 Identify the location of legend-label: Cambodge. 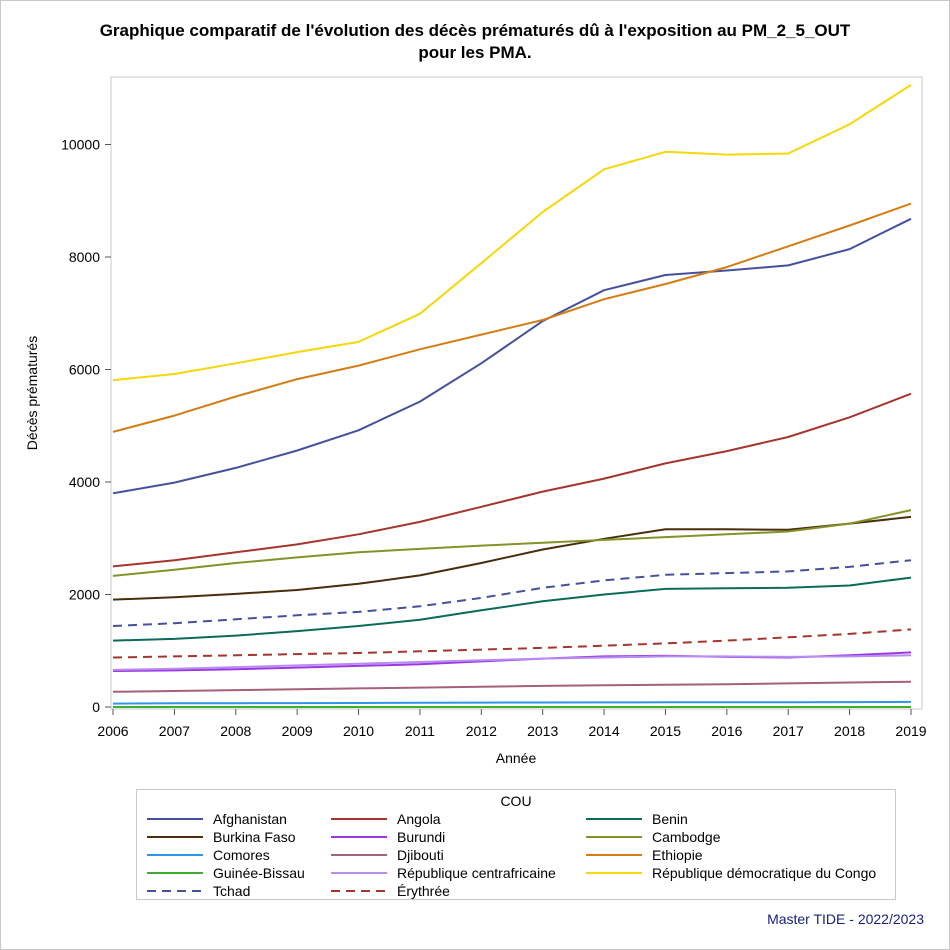
(686, 837).